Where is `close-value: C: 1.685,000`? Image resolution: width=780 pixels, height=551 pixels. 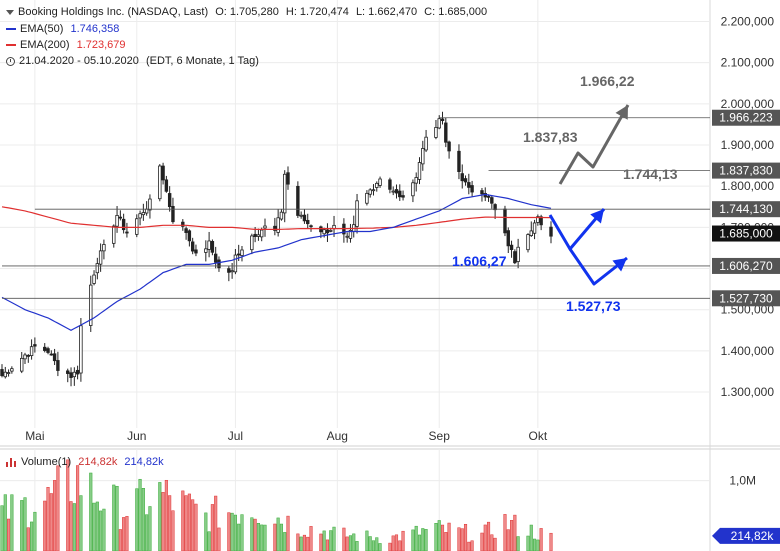 close-value: C: 1.685,000 is located at coordinates (456, 12).